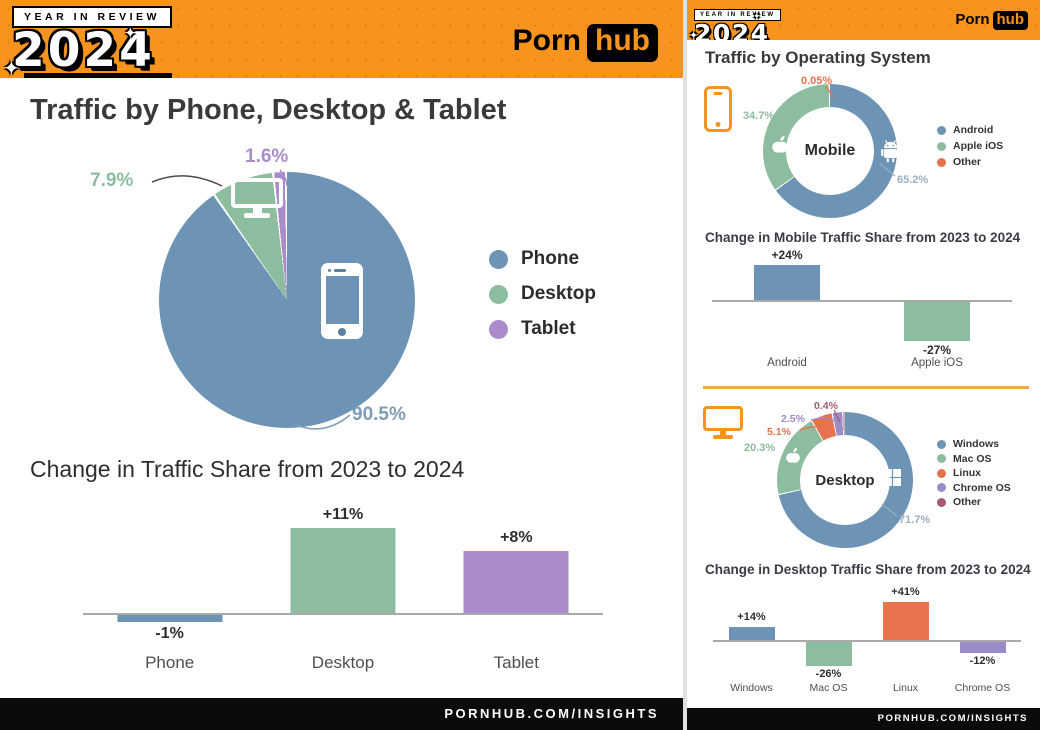  I want to click on logo-underline, so click(98, 75).